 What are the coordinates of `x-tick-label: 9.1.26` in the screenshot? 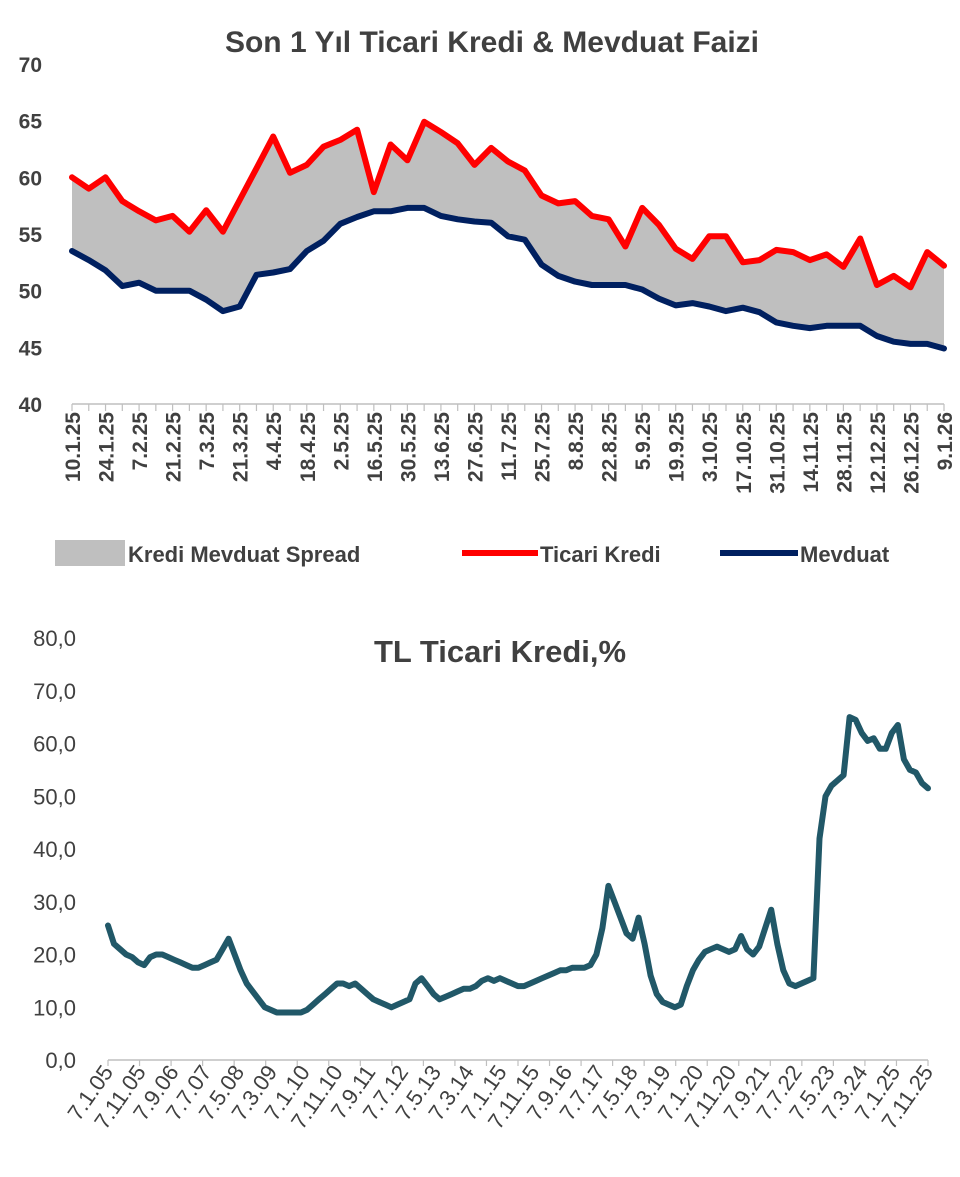 It's located at (945, 441).